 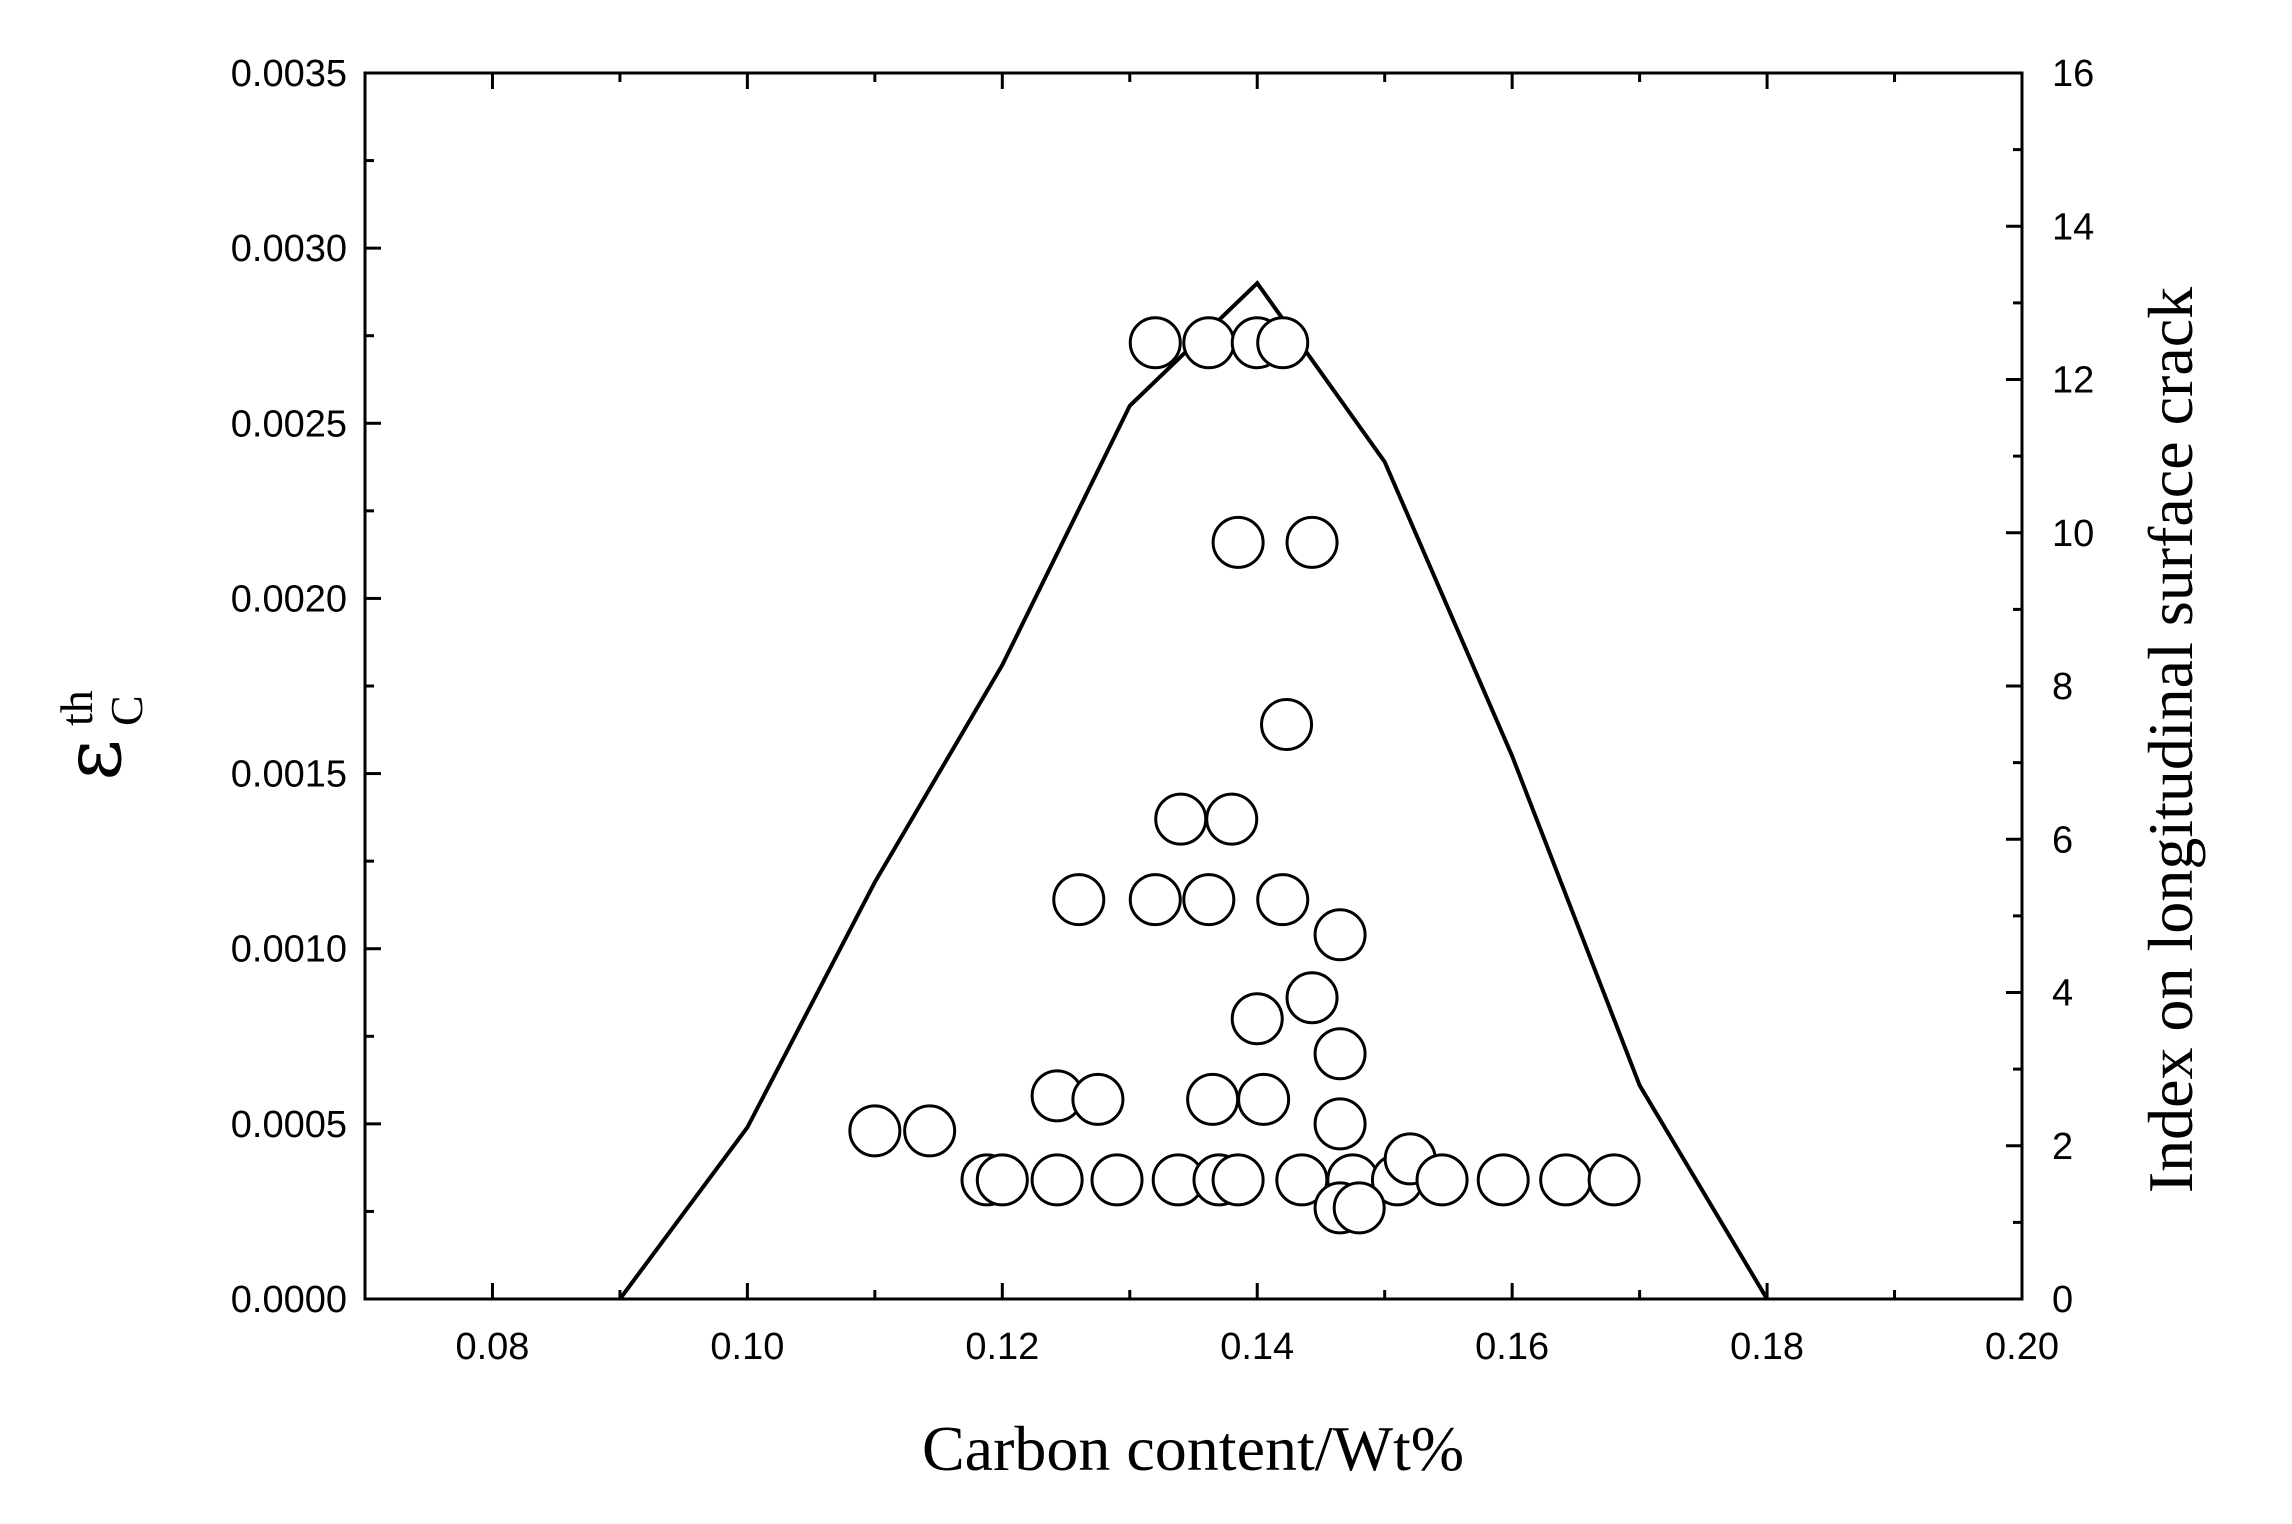 I want to click on x-tick-label: 0.18, so click(x=1767, y=1347).